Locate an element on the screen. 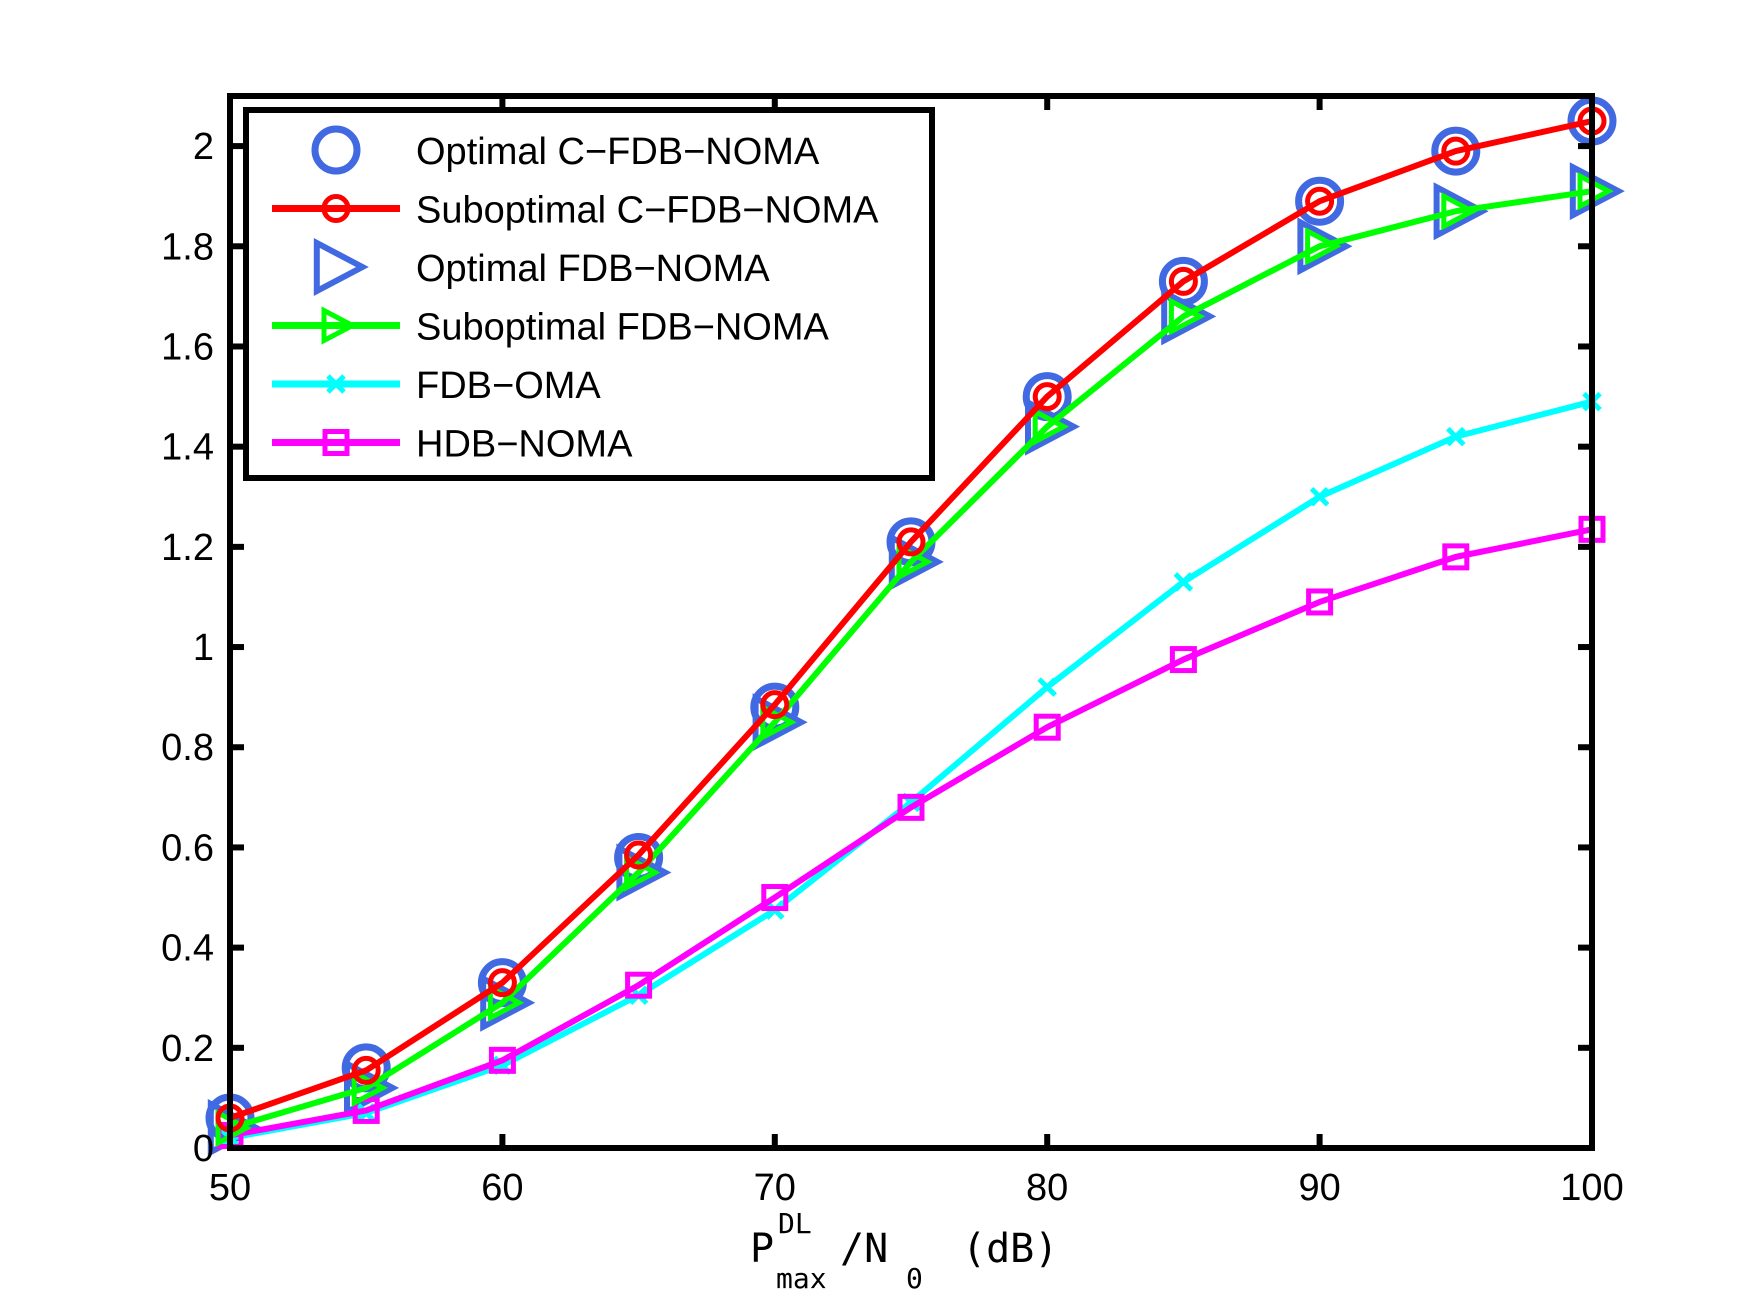  x-tick-label: 50 is located at coordinates (230, 1188).